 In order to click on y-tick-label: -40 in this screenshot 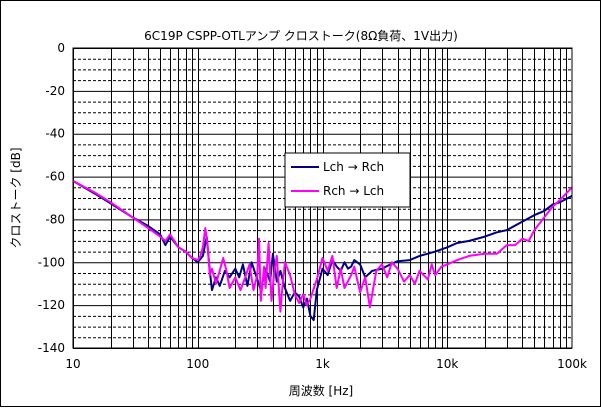, I will do `click(55, 134)`.